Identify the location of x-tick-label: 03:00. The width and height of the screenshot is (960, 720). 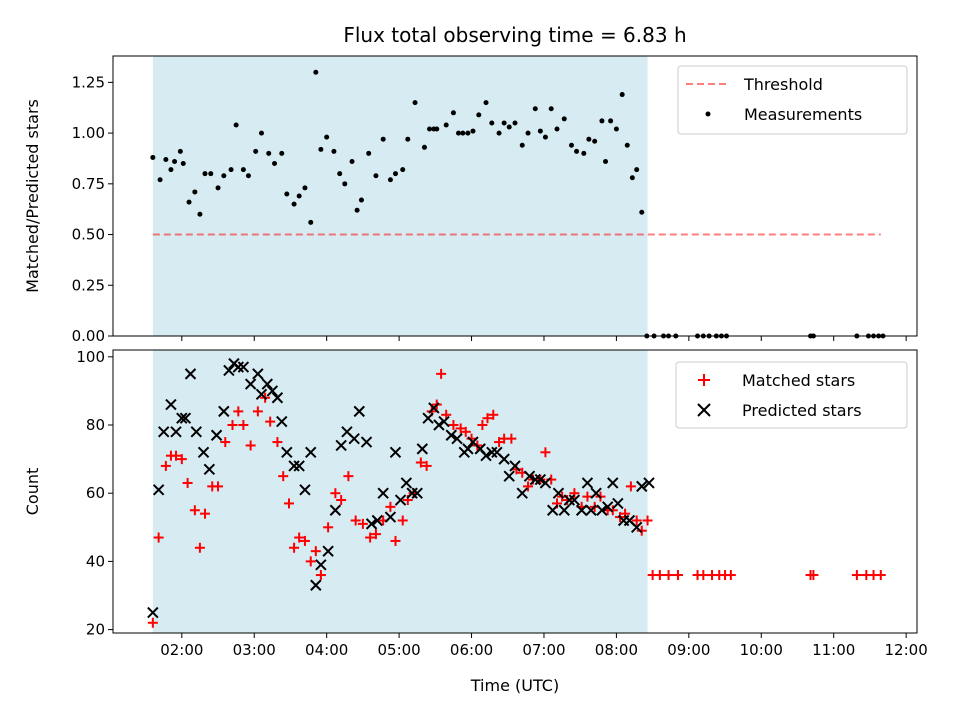
(254, 650).